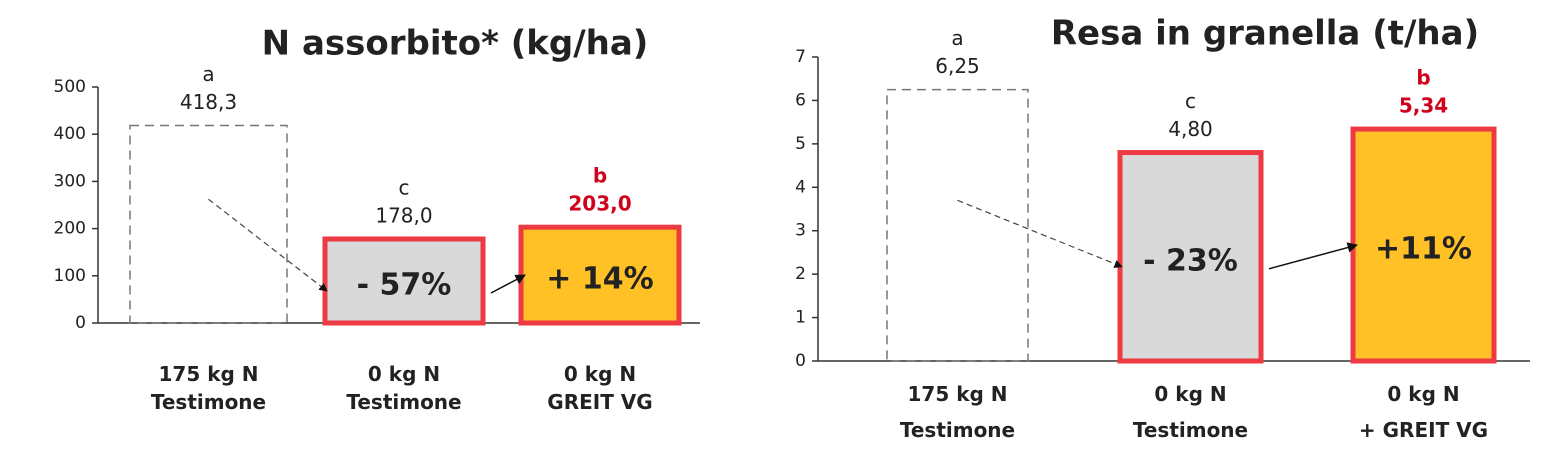  What do you see at coordinates (800, 144) in the screenshot?
I see `y-tick-label: 5` at bounding box center [800, 144].